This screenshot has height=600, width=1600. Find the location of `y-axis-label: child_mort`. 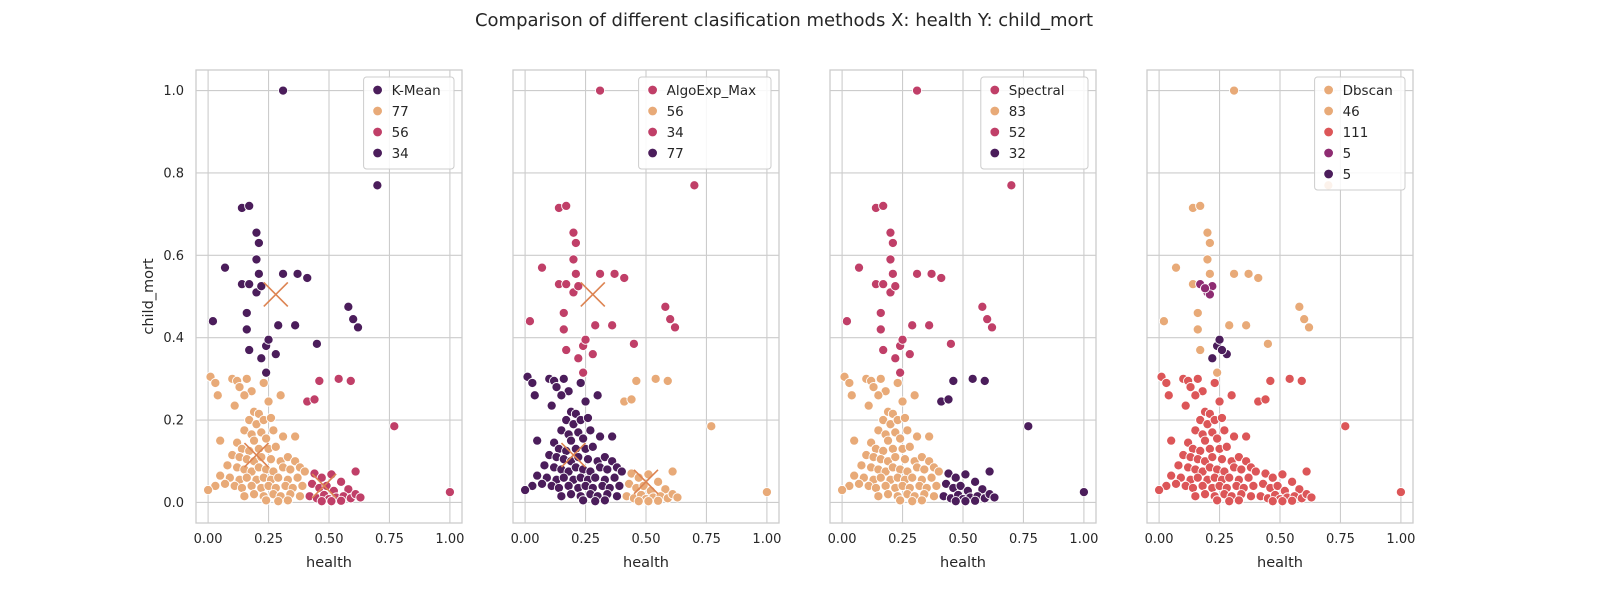

y-axis-label: child_mort is located at coordinates (149, 296).